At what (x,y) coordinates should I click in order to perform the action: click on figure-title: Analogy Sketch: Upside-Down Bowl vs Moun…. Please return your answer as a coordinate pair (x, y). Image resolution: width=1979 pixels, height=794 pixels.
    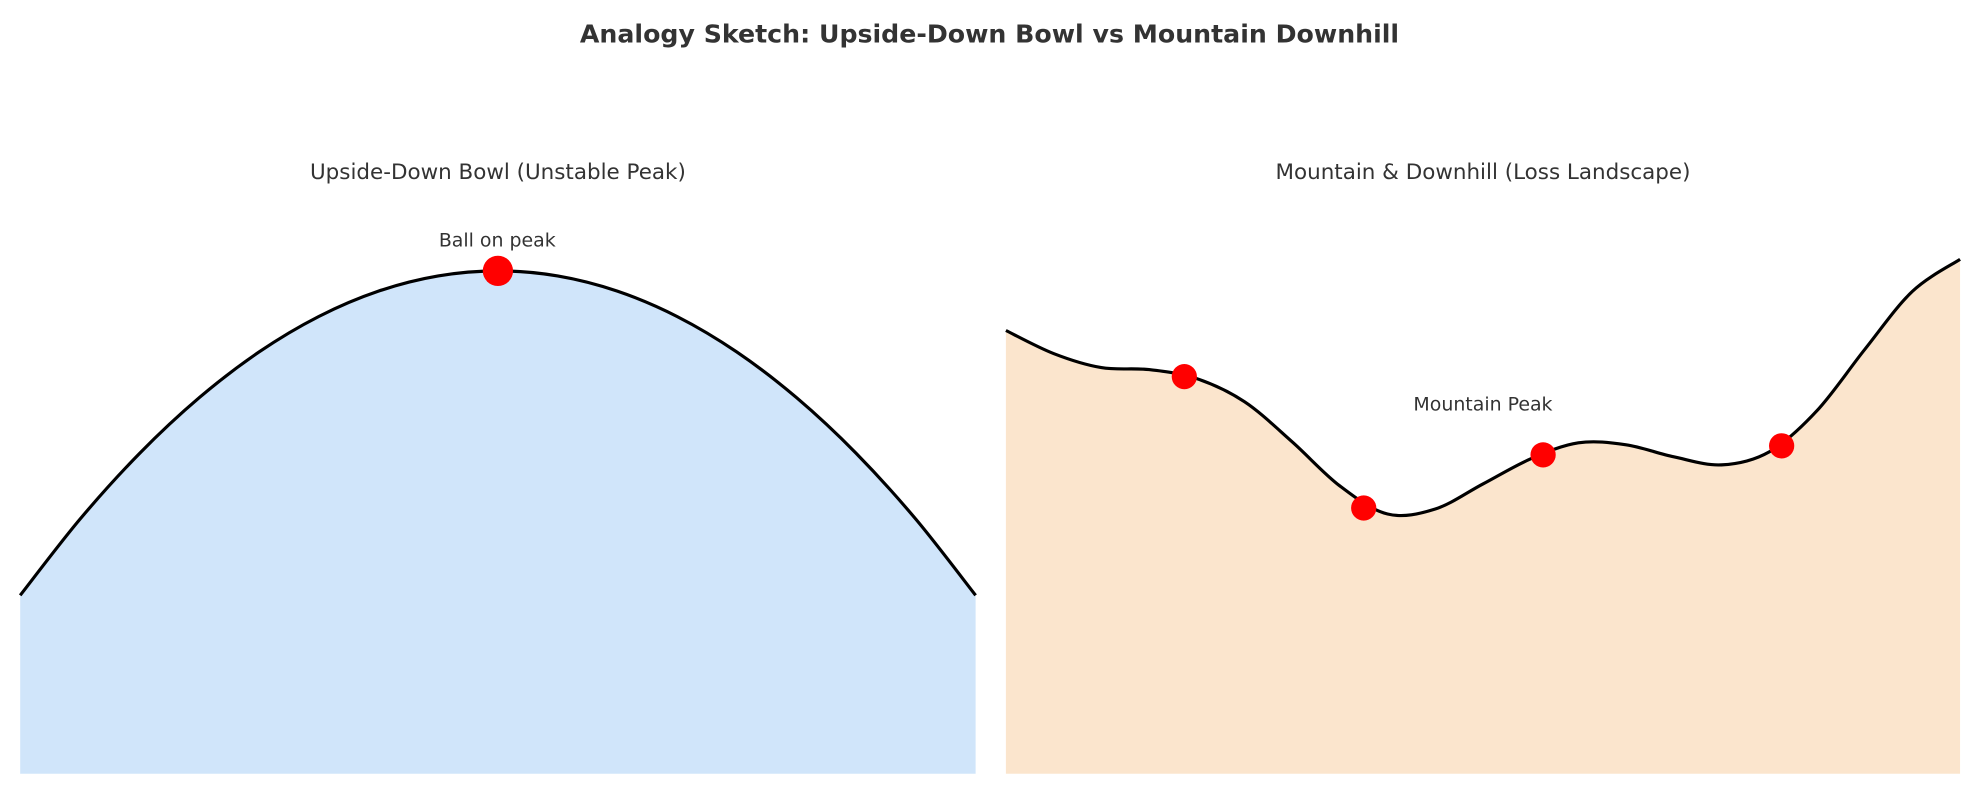
    Looking at the image, I should click on (989, 33).